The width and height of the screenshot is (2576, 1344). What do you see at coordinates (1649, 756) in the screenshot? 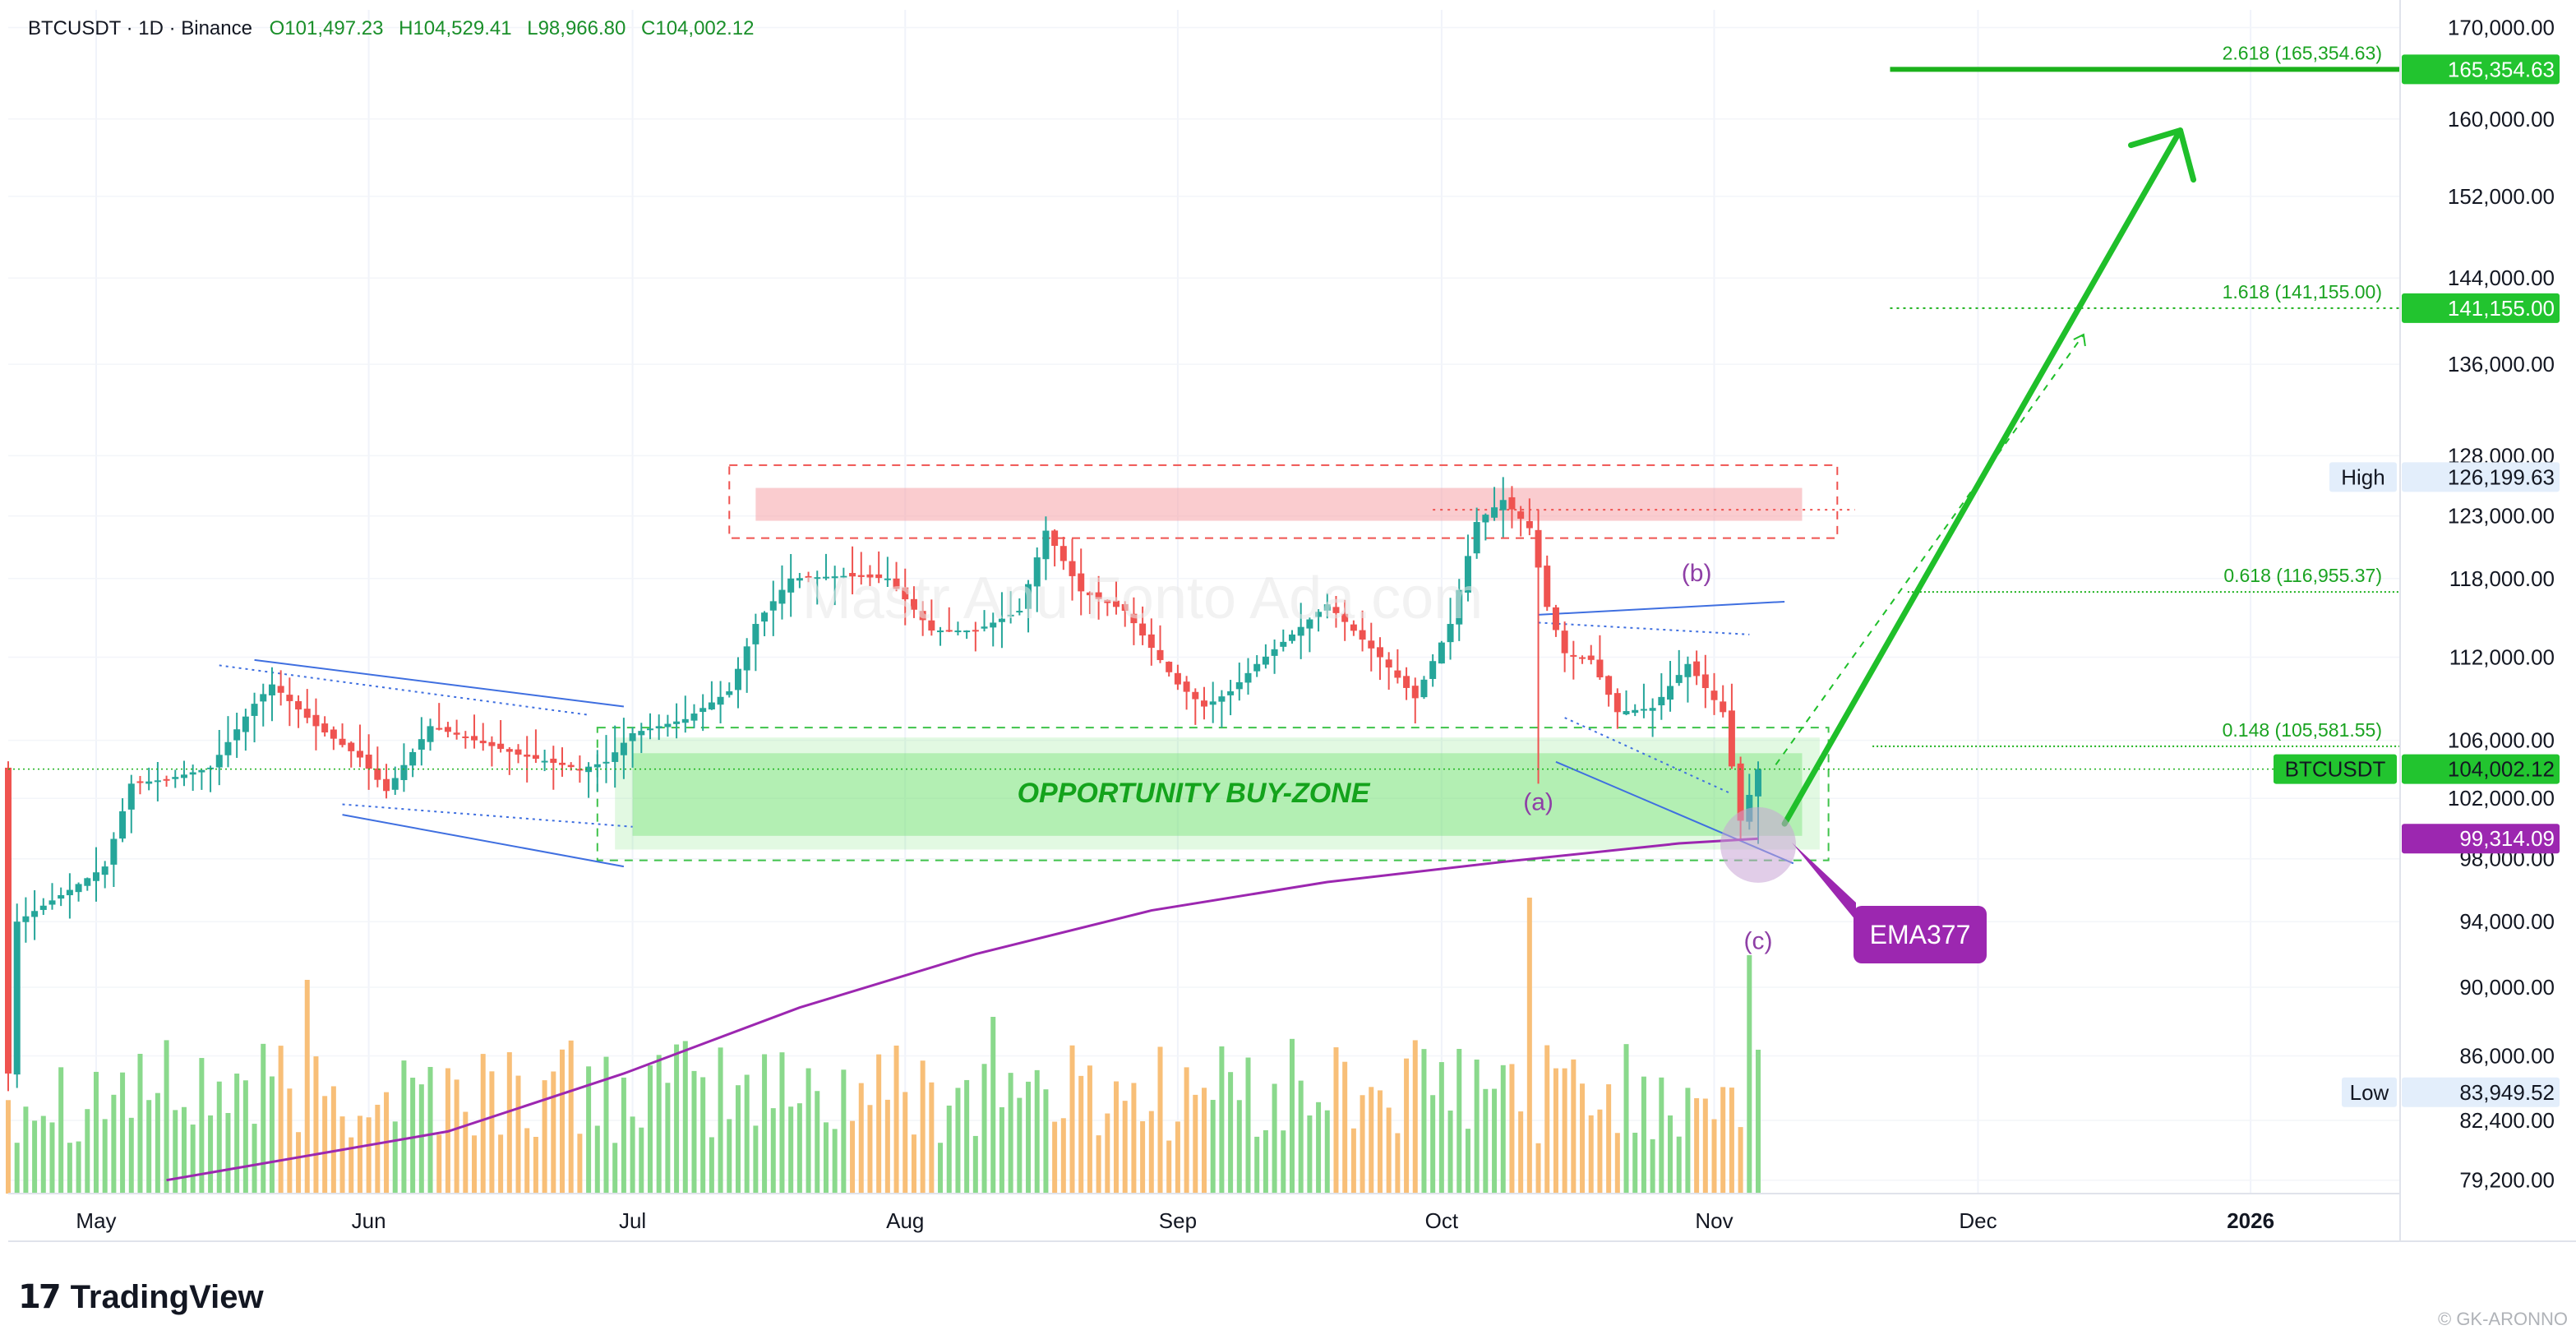
I see `wave-c-dotted-line` at bounding box center [1649, 756].